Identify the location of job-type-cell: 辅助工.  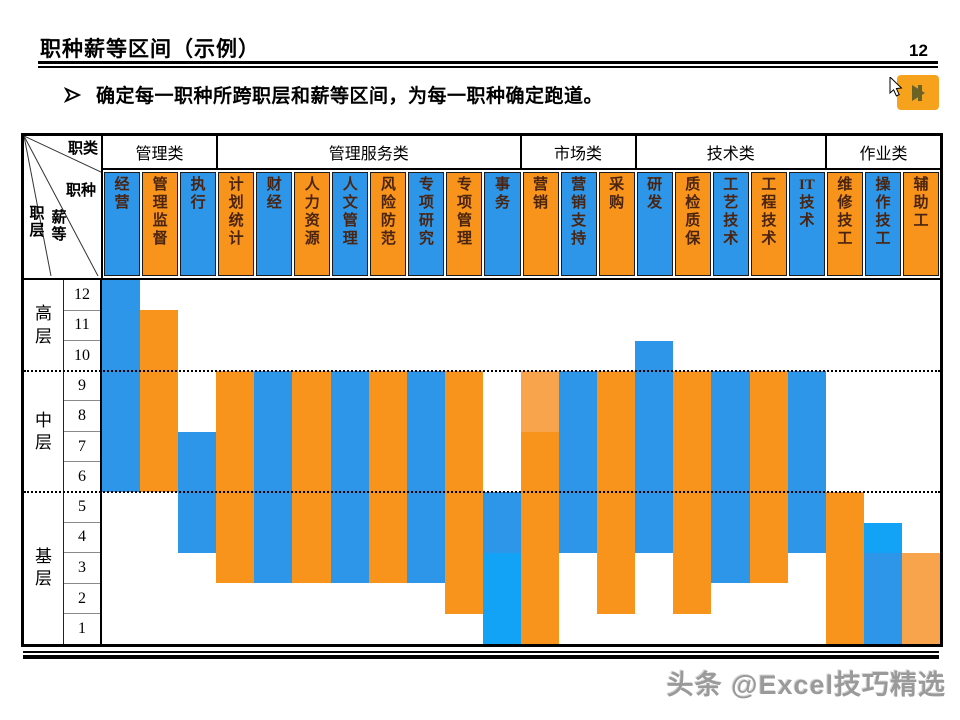
(921, 224).